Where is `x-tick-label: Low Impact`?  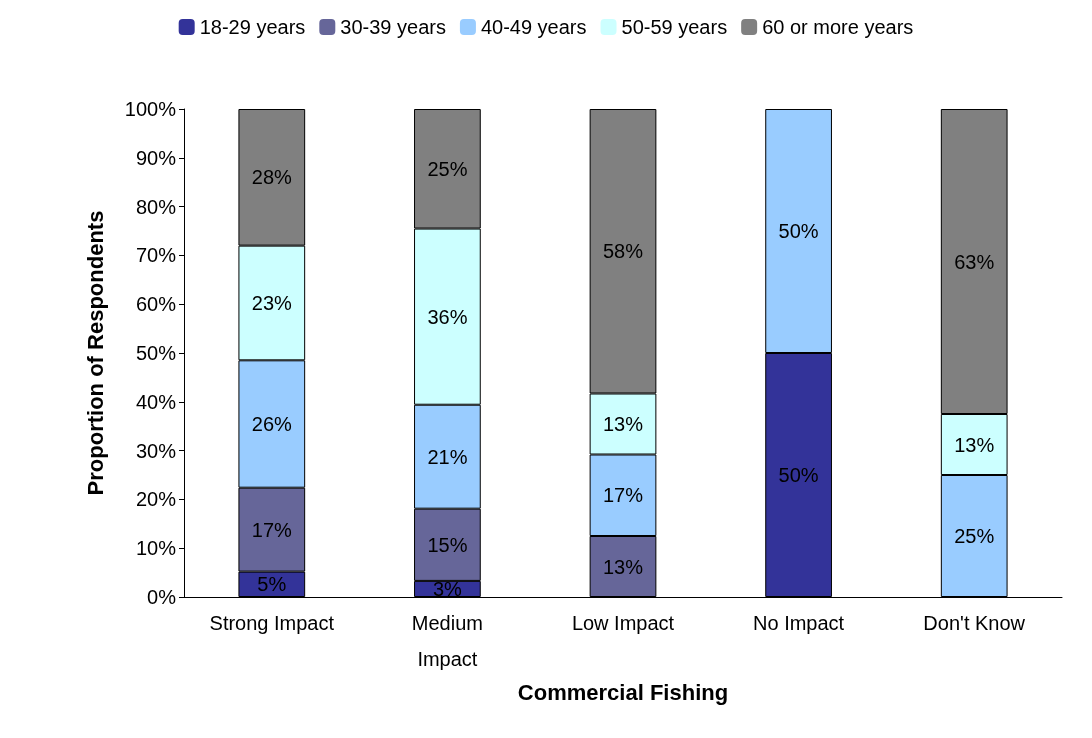 x-tick-label: Low Impact is located at coordinates (623, 623).